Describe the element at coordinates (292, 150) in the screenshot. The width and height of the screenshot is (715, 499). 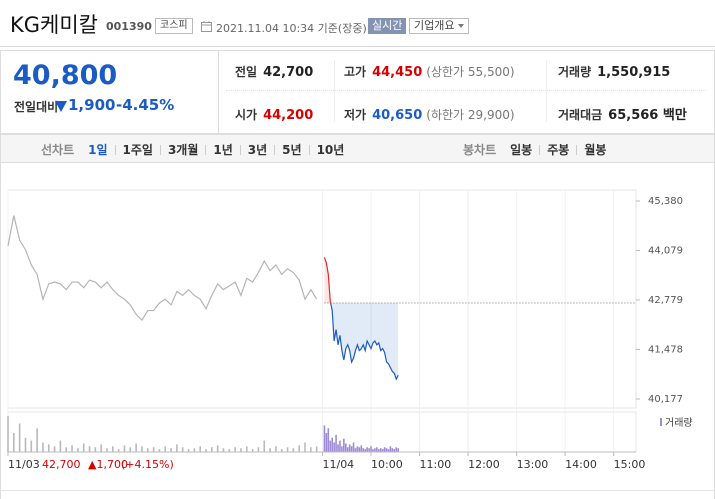
I see `tab: 5년` at that location.